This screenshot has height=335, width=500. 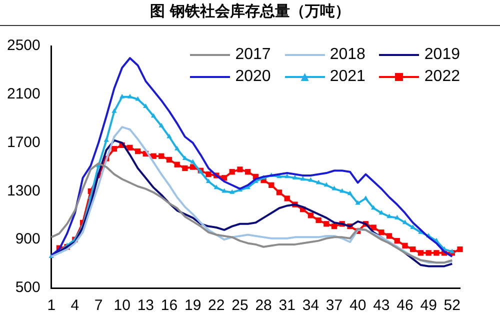 What do you see at coordinates (287, 305) in the screenshot?
I see `x-tick-label: 31` at bounding box center [287, 305].